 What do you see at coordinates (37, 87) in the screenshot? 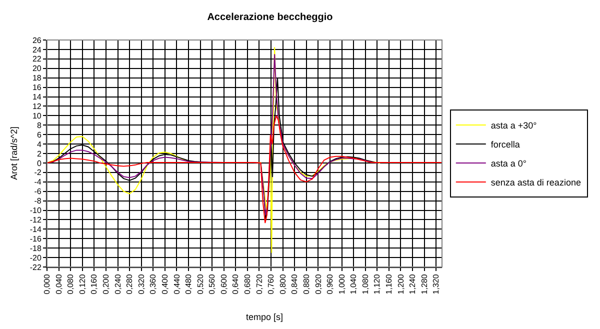
I see `y-tick-label: 16` at bounding box center [37, 87].